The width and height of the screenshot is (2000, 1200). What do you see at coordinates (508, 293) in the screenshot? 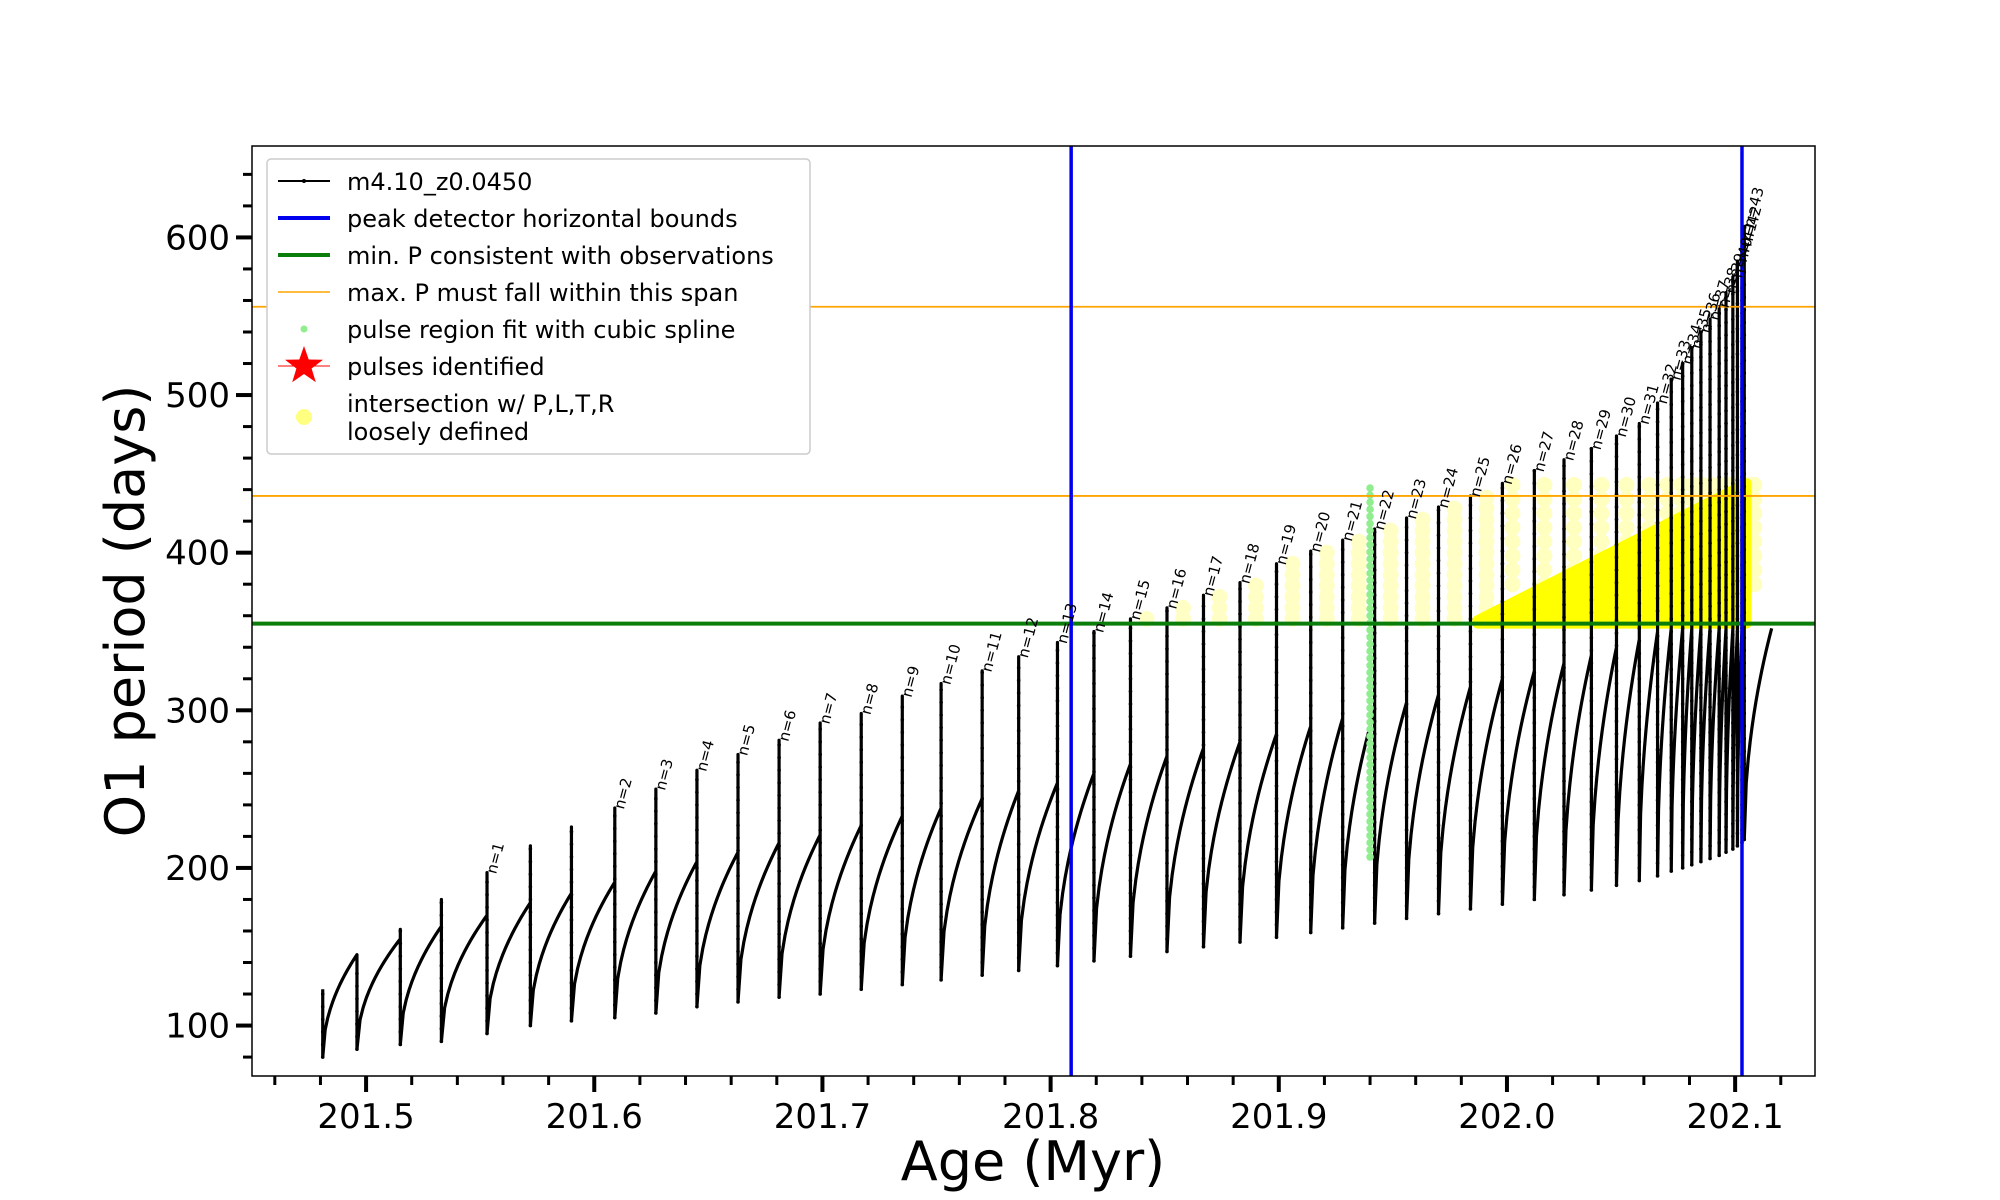
I see `legend-entry: max. P must fall within this span` at bounding box center [508, 293].